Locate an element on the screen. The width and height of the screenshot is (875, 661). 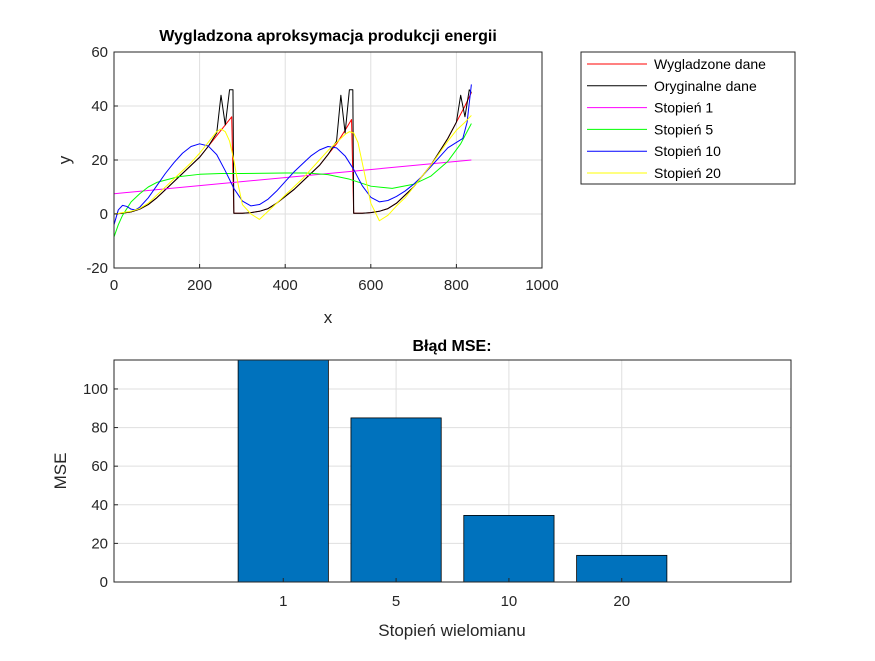
y-tick-label: 100 is located at coordinates (95, 389).